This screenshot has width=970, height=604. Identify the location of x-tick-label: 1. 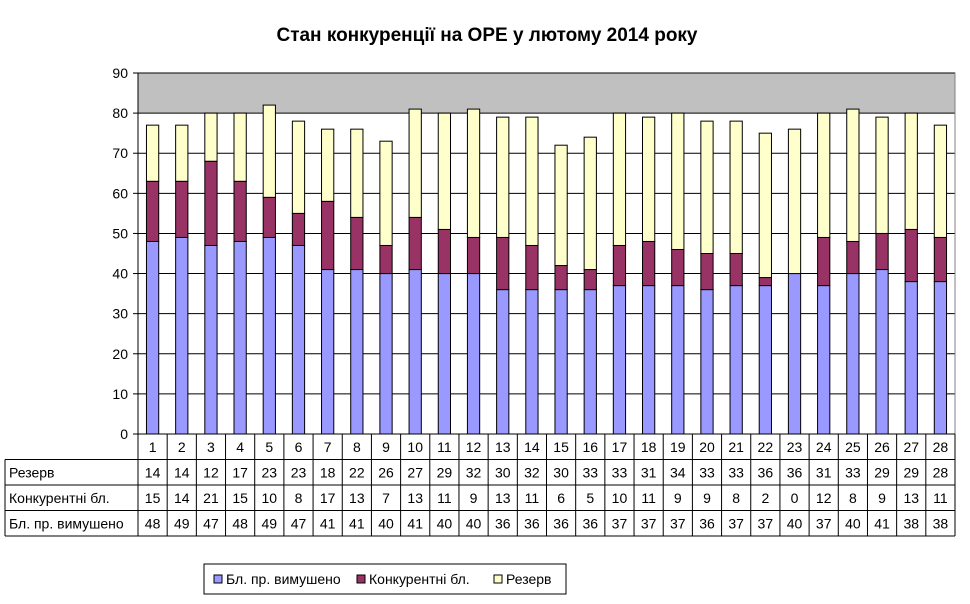
(153, 447).